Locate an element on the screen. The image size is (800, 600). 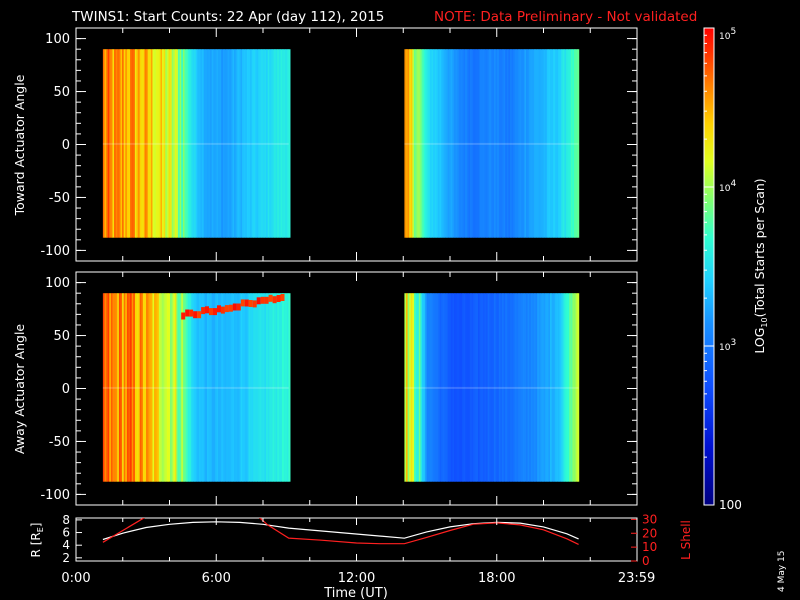
colorbar-tick-label: 104 is located at coordinates (727, 186).